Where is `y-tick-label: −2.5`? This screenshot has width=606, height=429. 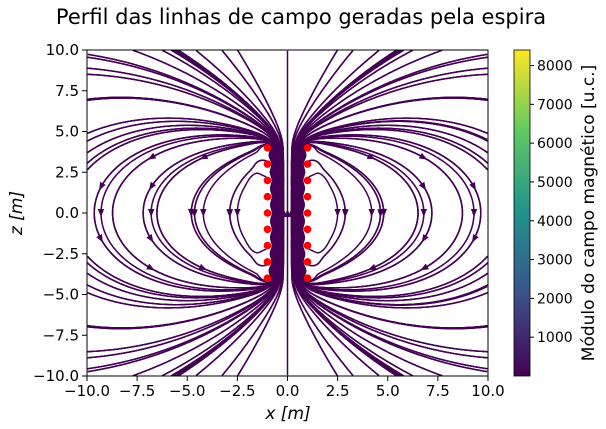 y-tick-label: −2.5 is located at coordinates (61, 254).